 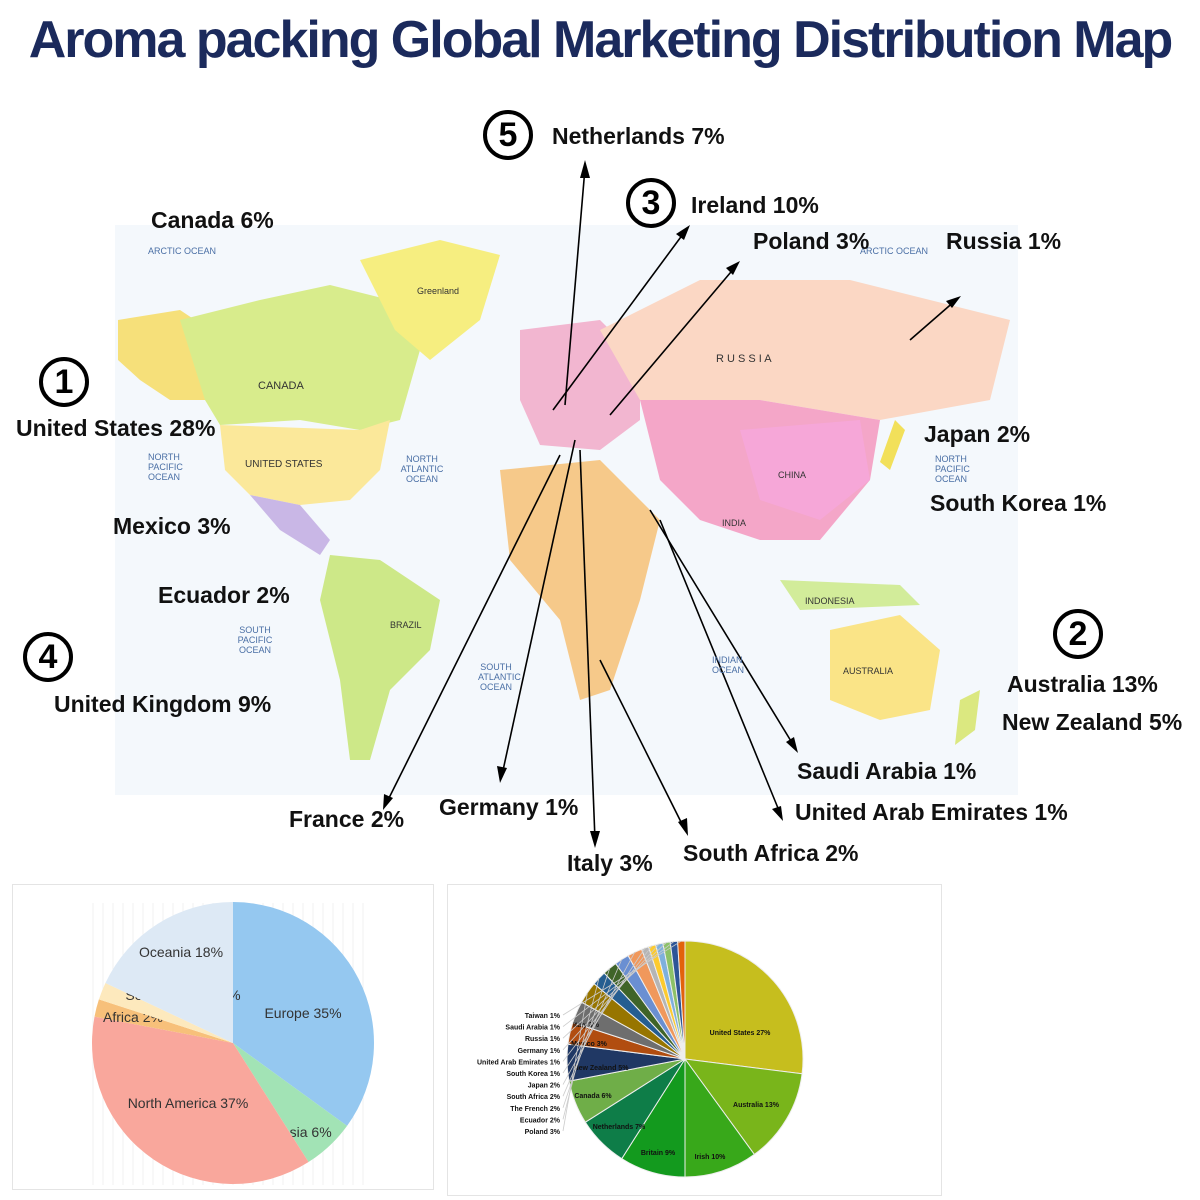 I want to click on pie-label: Irish 10%, so click(x=711, y=1157).